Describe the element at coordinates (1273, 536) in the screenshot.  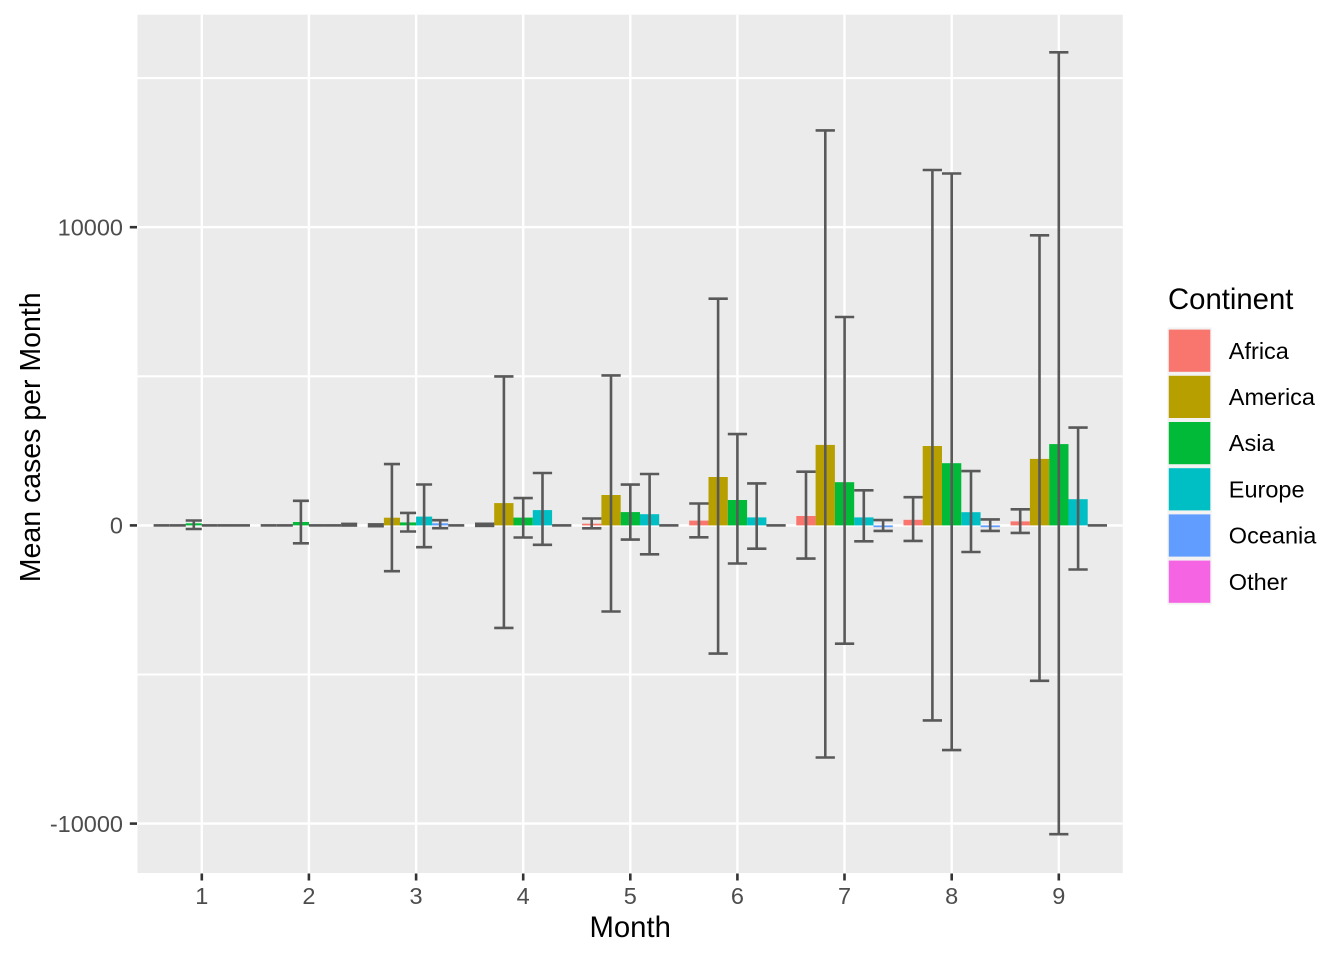
I see `svg-text: Oceania` at that location.